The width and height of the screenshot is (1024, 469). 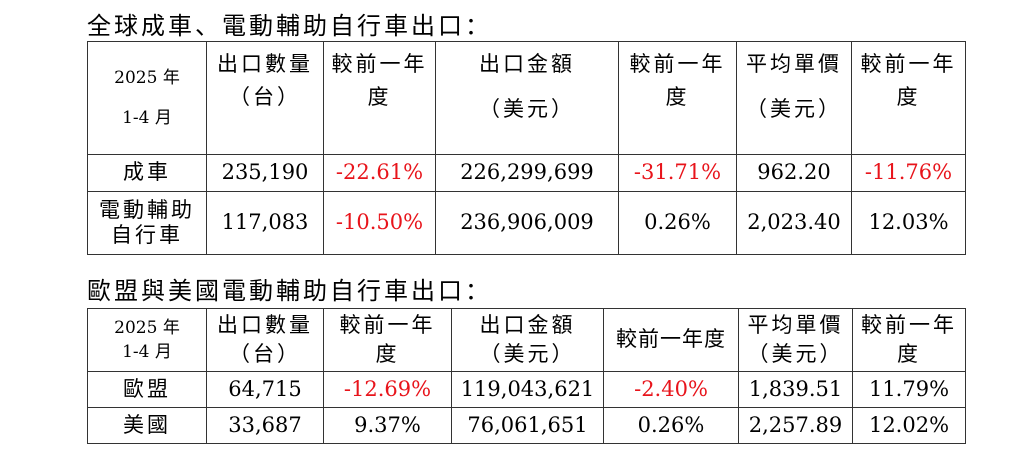 What do you see at coordinates (147, 425) in the screenshot?
I see `row-label: 美國` at bounding box center [147, 425].